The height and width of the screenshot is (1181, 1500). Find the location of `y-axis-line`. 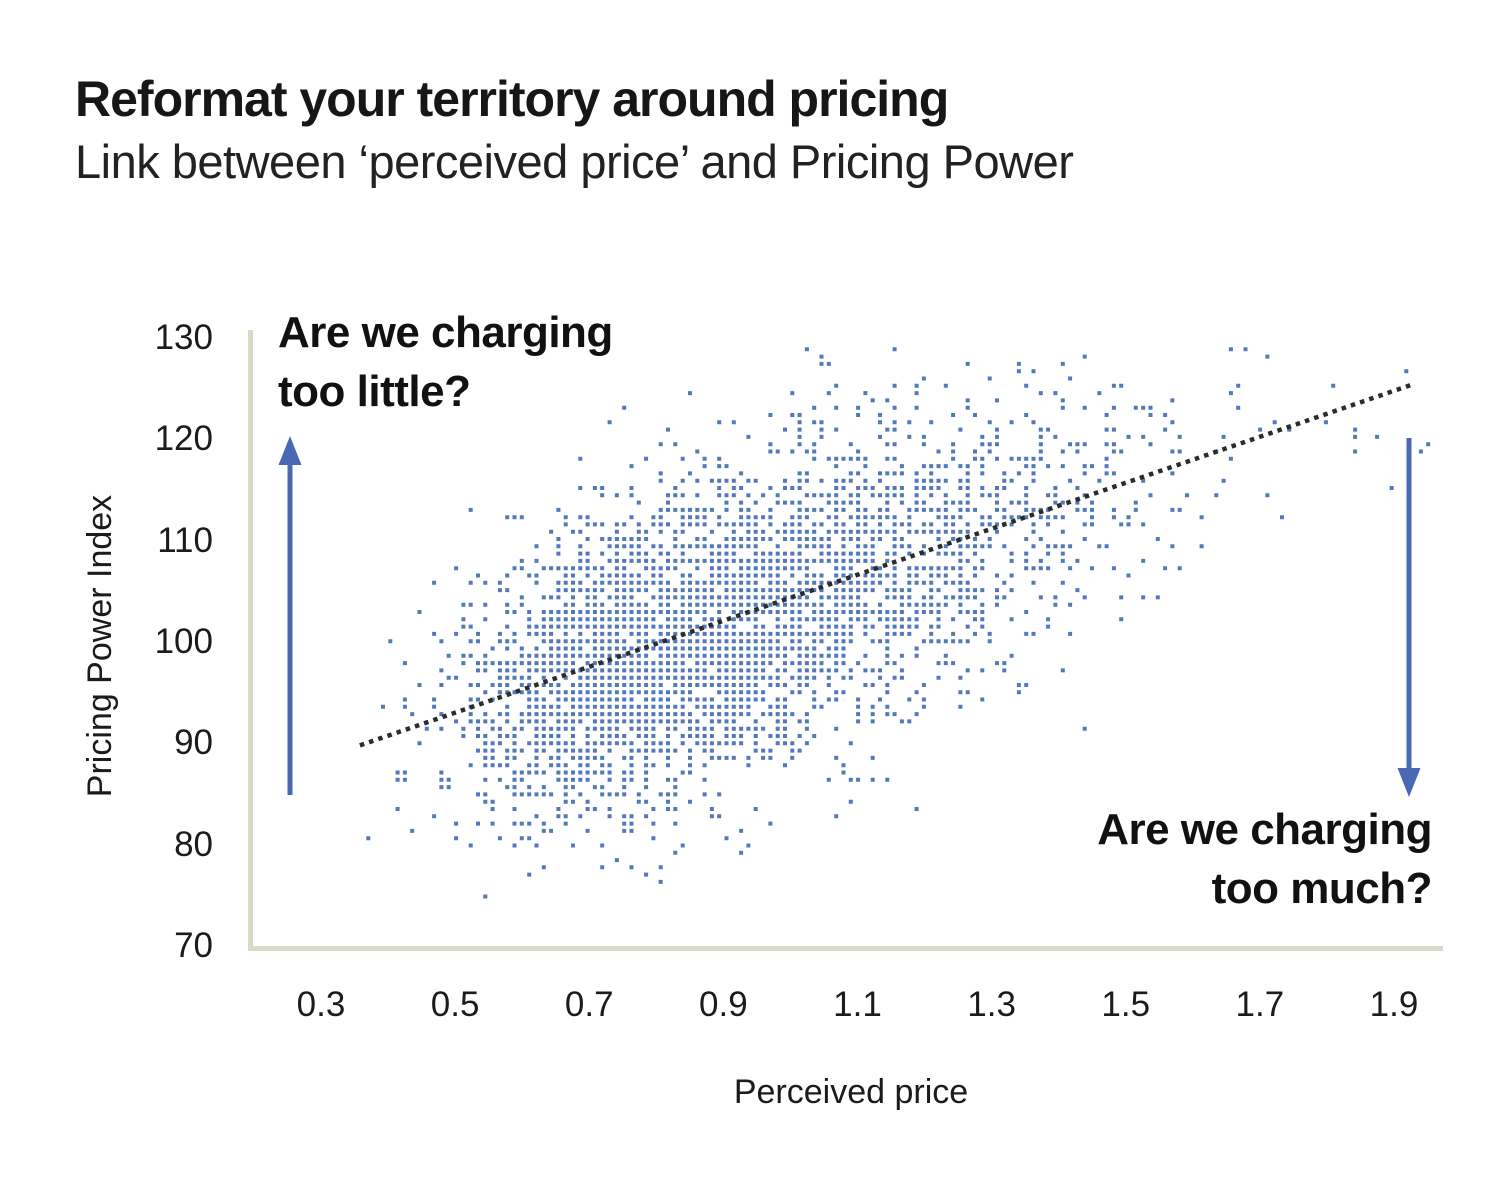

y-axis-line is located at coordinates (250, 640).